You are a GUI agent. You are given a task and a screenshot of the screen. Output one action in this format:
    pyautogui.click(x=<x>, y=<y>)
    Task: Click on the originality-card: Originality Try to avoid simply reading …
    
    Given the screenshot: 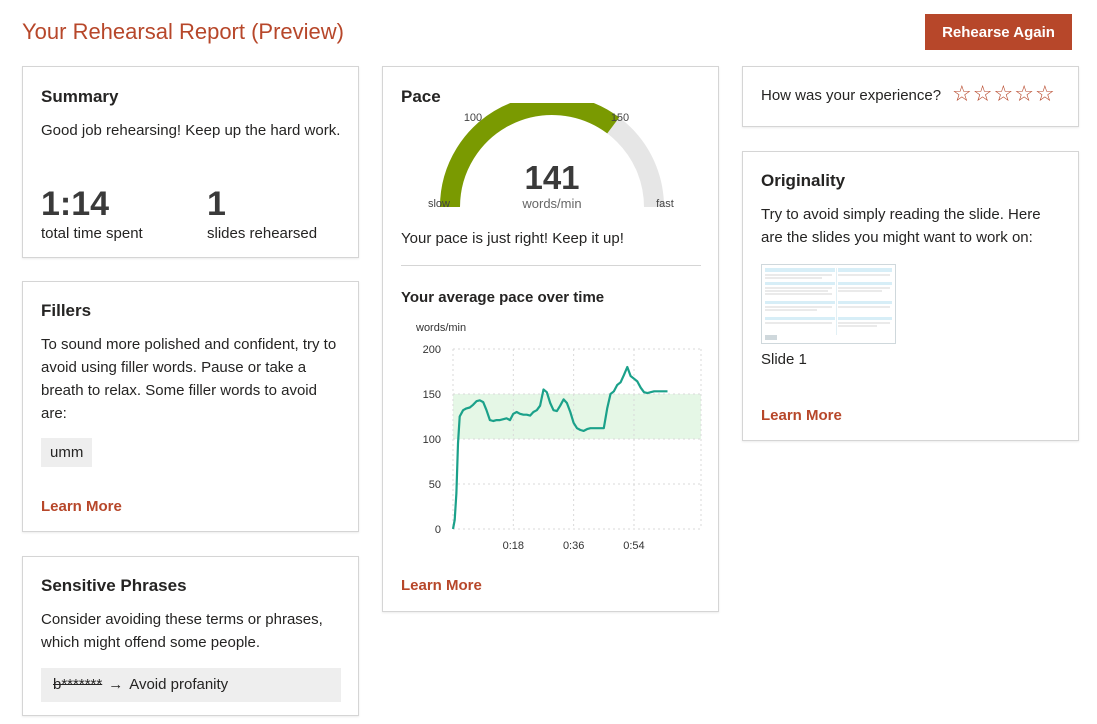 What is the action you would take?
    pyautogui.click(x=910, y=296)
    